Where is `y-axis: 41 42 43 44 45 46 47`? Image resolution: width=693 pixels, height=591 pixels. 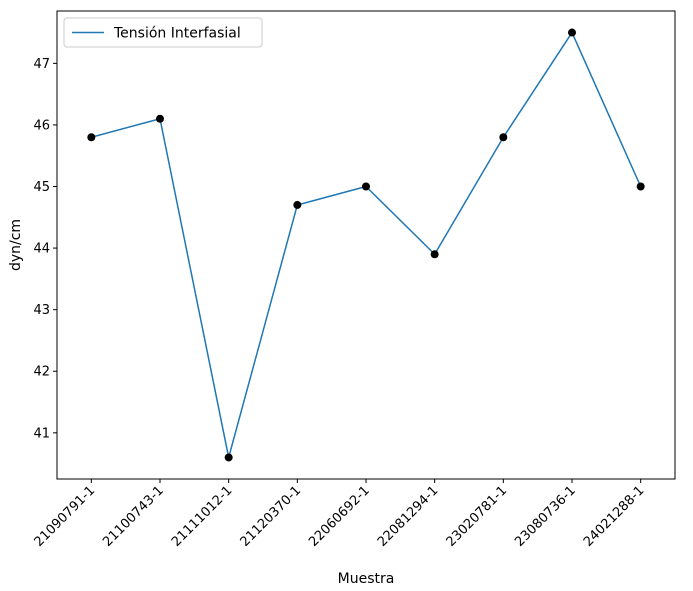 y-axis: 41 42 43 44 45 46 47 is located at coordinates (45, 249).